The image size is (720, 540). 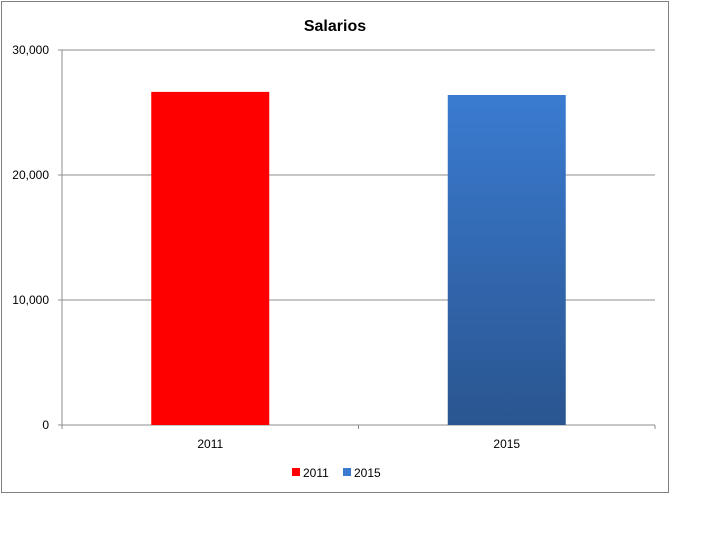 I want to click on y-tick-label: 30,000, so click(x=30, y=50).